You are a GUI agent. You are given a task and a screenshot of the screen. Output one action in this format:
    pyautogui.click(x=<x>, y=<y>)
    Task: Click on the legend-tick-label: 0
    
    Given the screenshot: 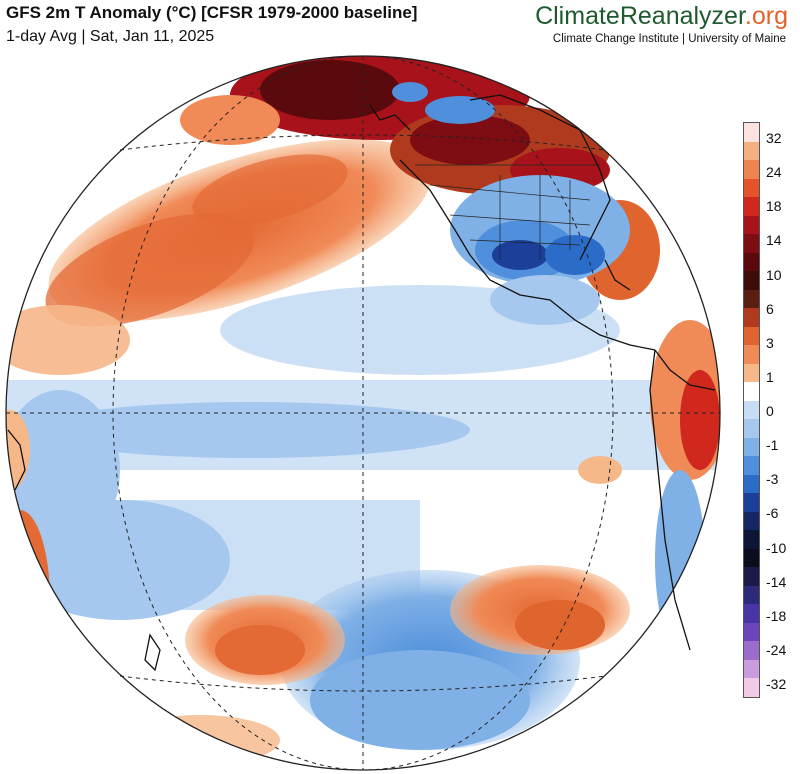 What is the action you would take?
    pyautogui.click(x=770, y=411)
    